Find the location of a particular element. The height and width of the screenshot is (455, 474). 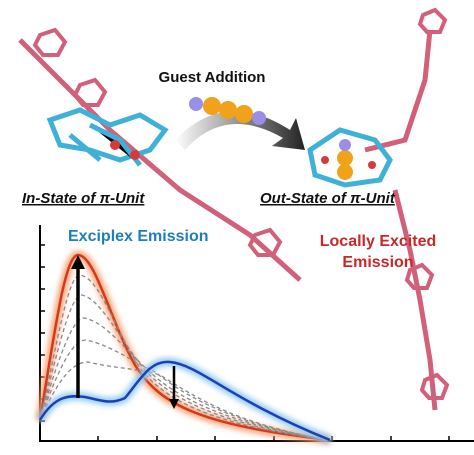

in-state-label: In-State of π-Unit is located at coordinates (83, 198).